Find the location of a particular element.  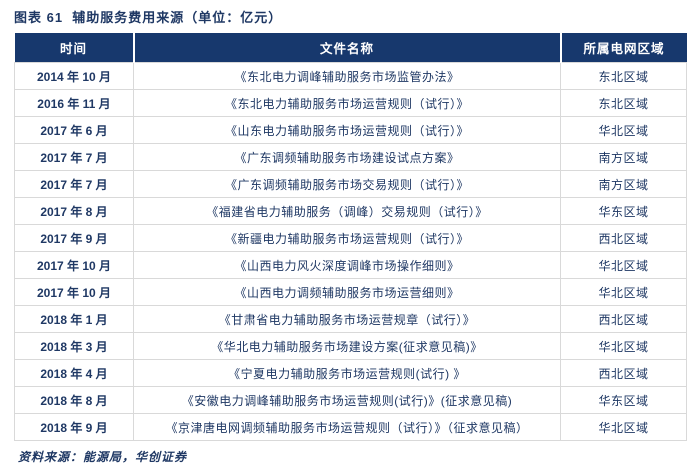

cell-date: 2018 年 8 月 is located at coordinates (74, 400).